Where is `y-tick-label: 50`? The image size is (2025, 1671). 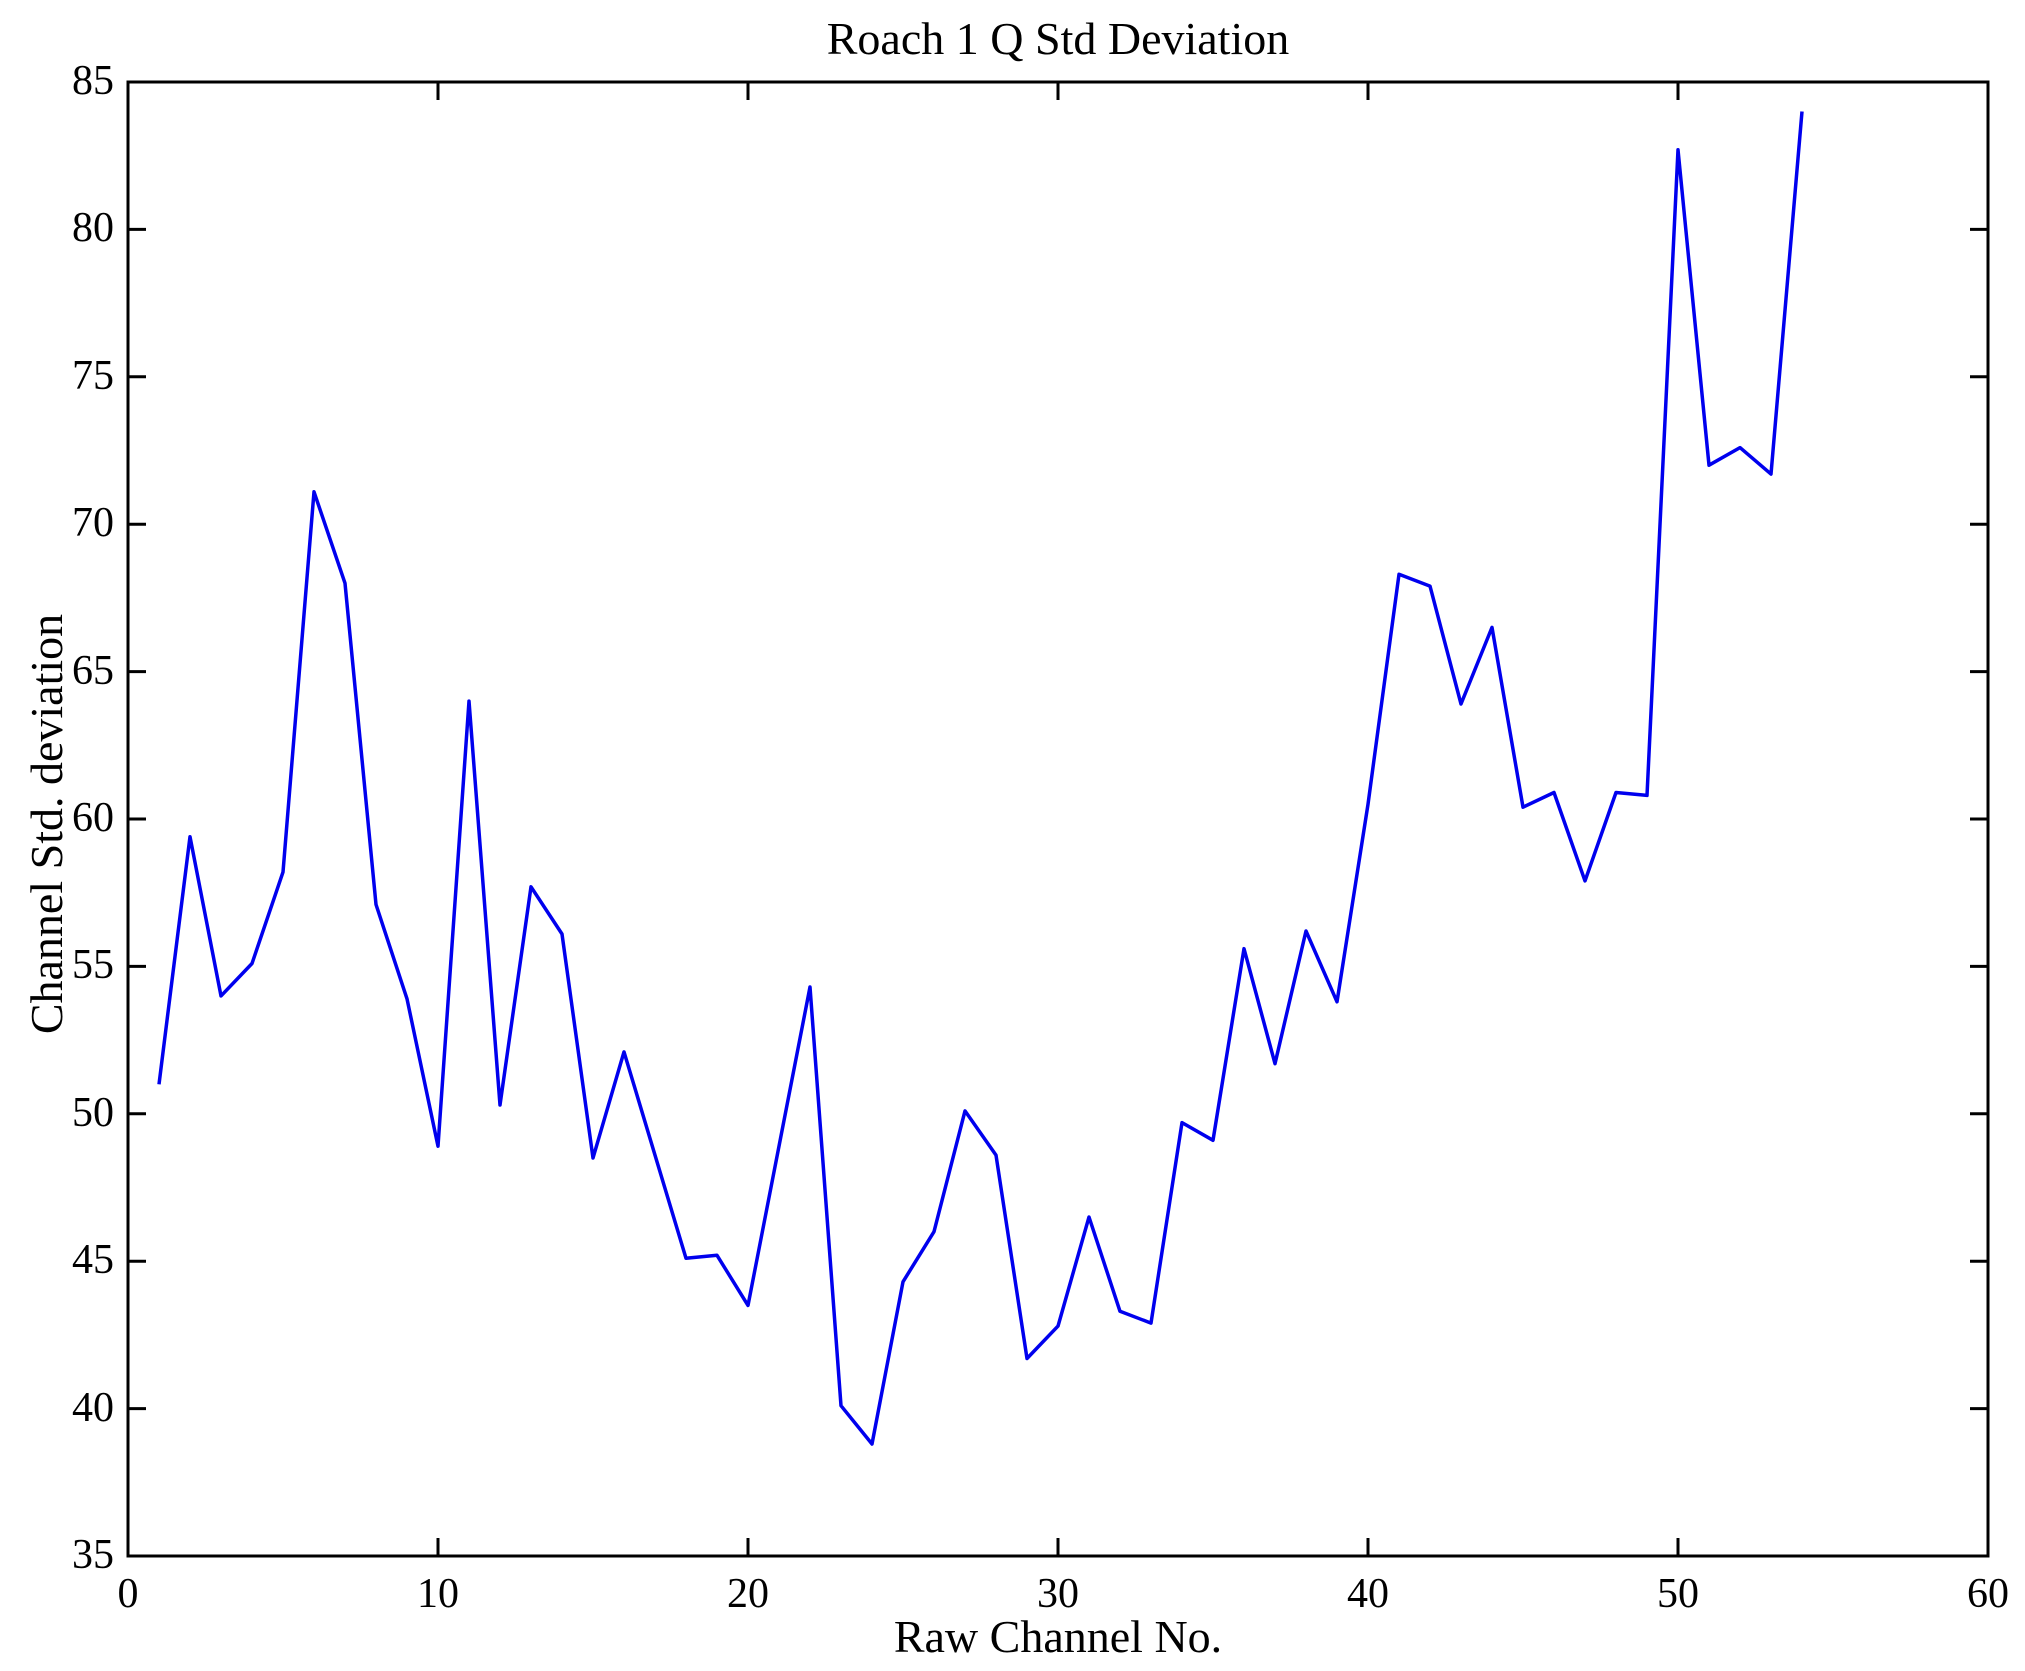 y-tick-label: 50 is located at coordinates (93, 1112).